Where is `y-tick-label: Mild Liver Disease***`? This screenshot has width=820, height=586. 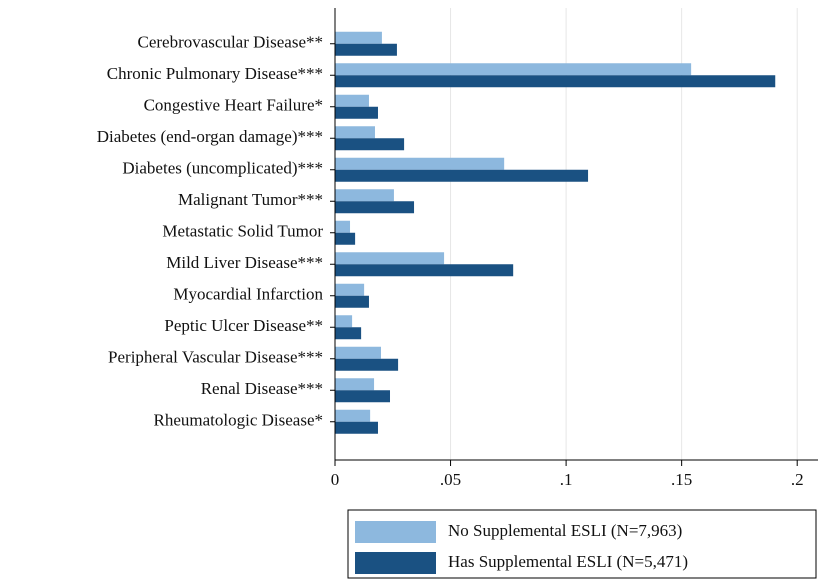 y-tick-label: Mild Liver Disease*** is located at coordinates (244, 262).